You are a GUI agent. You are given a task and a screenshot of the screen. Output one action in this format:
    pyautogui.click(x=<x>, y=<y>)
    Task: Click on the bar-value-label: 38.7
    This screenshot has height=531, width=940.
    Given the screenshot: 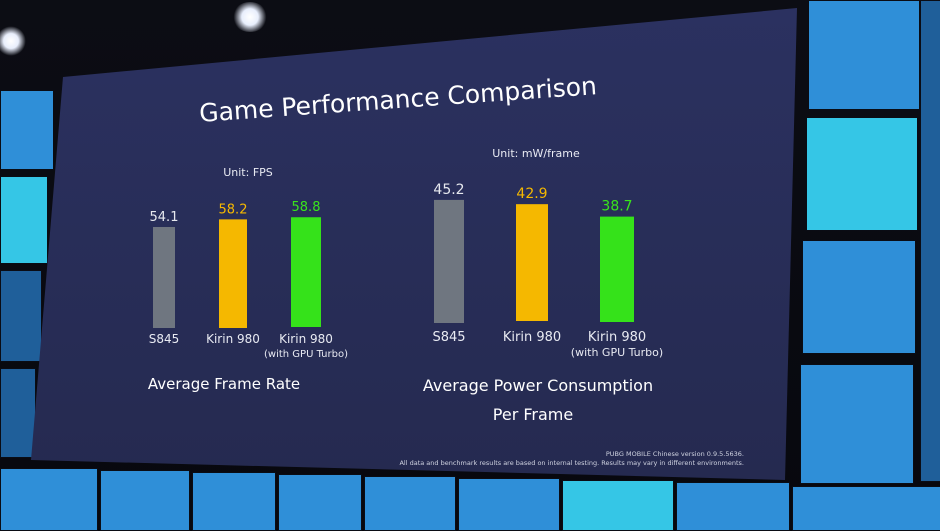 What is the action you would take?
    pyautogui.click(x=616, y=207)
    